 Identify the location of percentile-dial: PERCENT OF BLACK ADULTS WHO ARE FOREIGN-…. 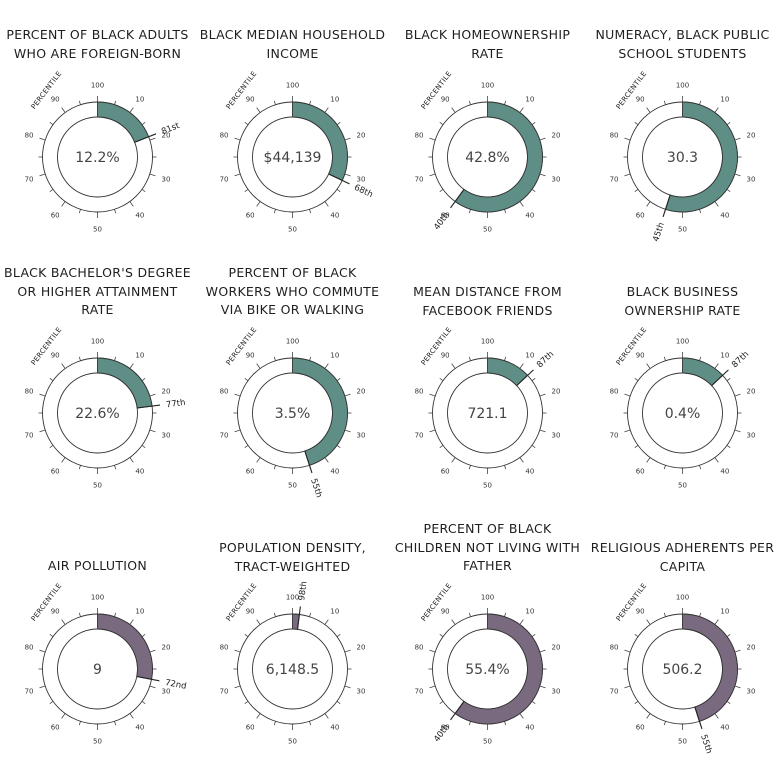
(97, 127).